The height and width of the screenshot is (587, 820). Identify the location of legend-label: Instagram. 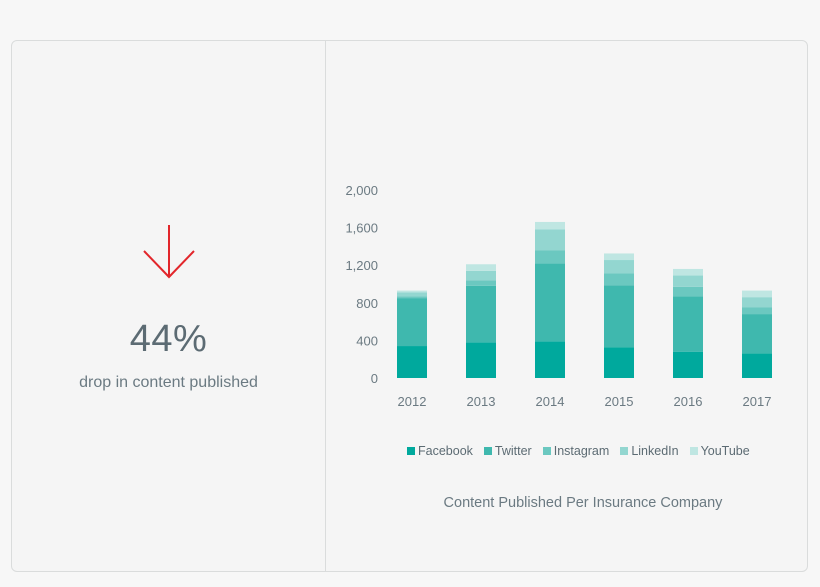
(581, 451).